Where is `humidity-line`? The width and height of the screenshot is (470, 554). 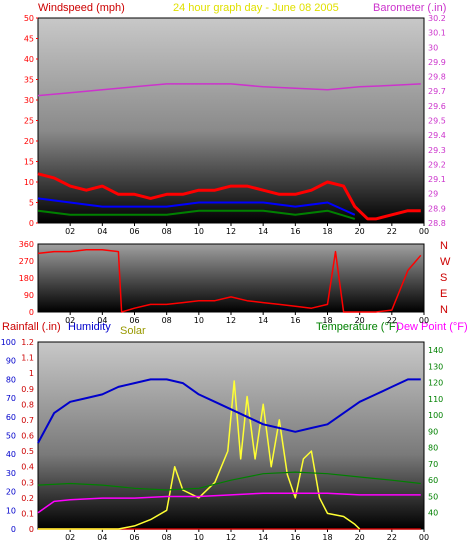
humidity-line is located at coordinates (229, 411).